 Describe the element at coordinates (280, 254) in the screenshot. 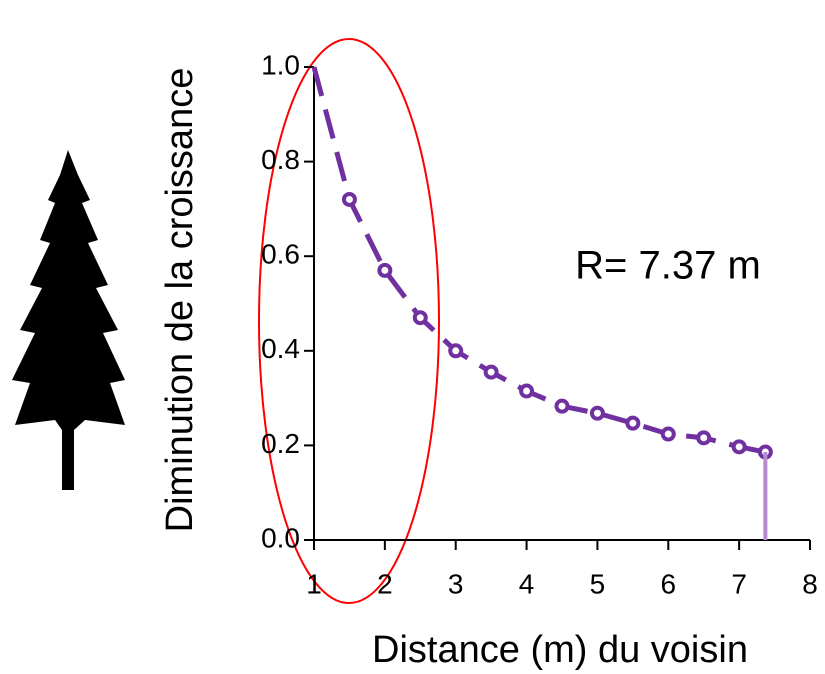

I see `y-tick-label: 0.6` at that location.